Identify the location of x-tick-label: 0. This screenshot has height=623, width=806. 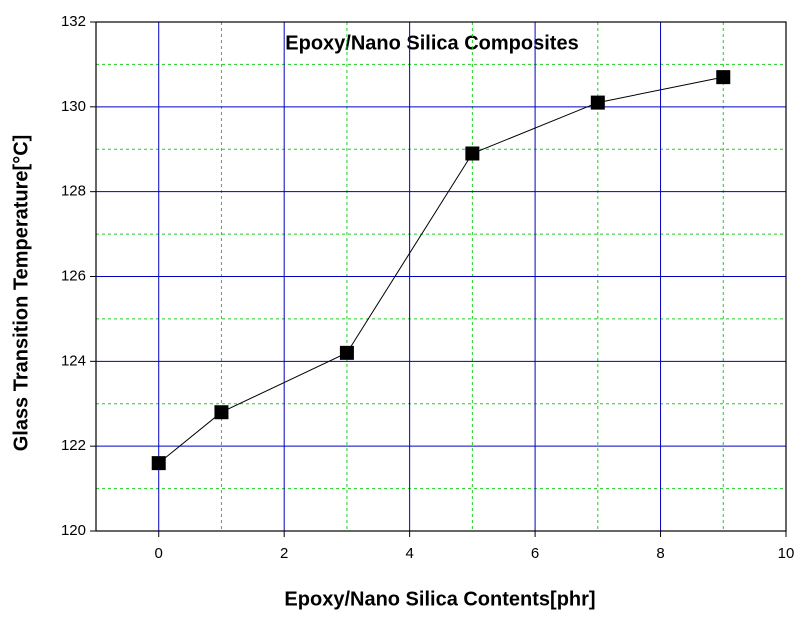
(159, 553).